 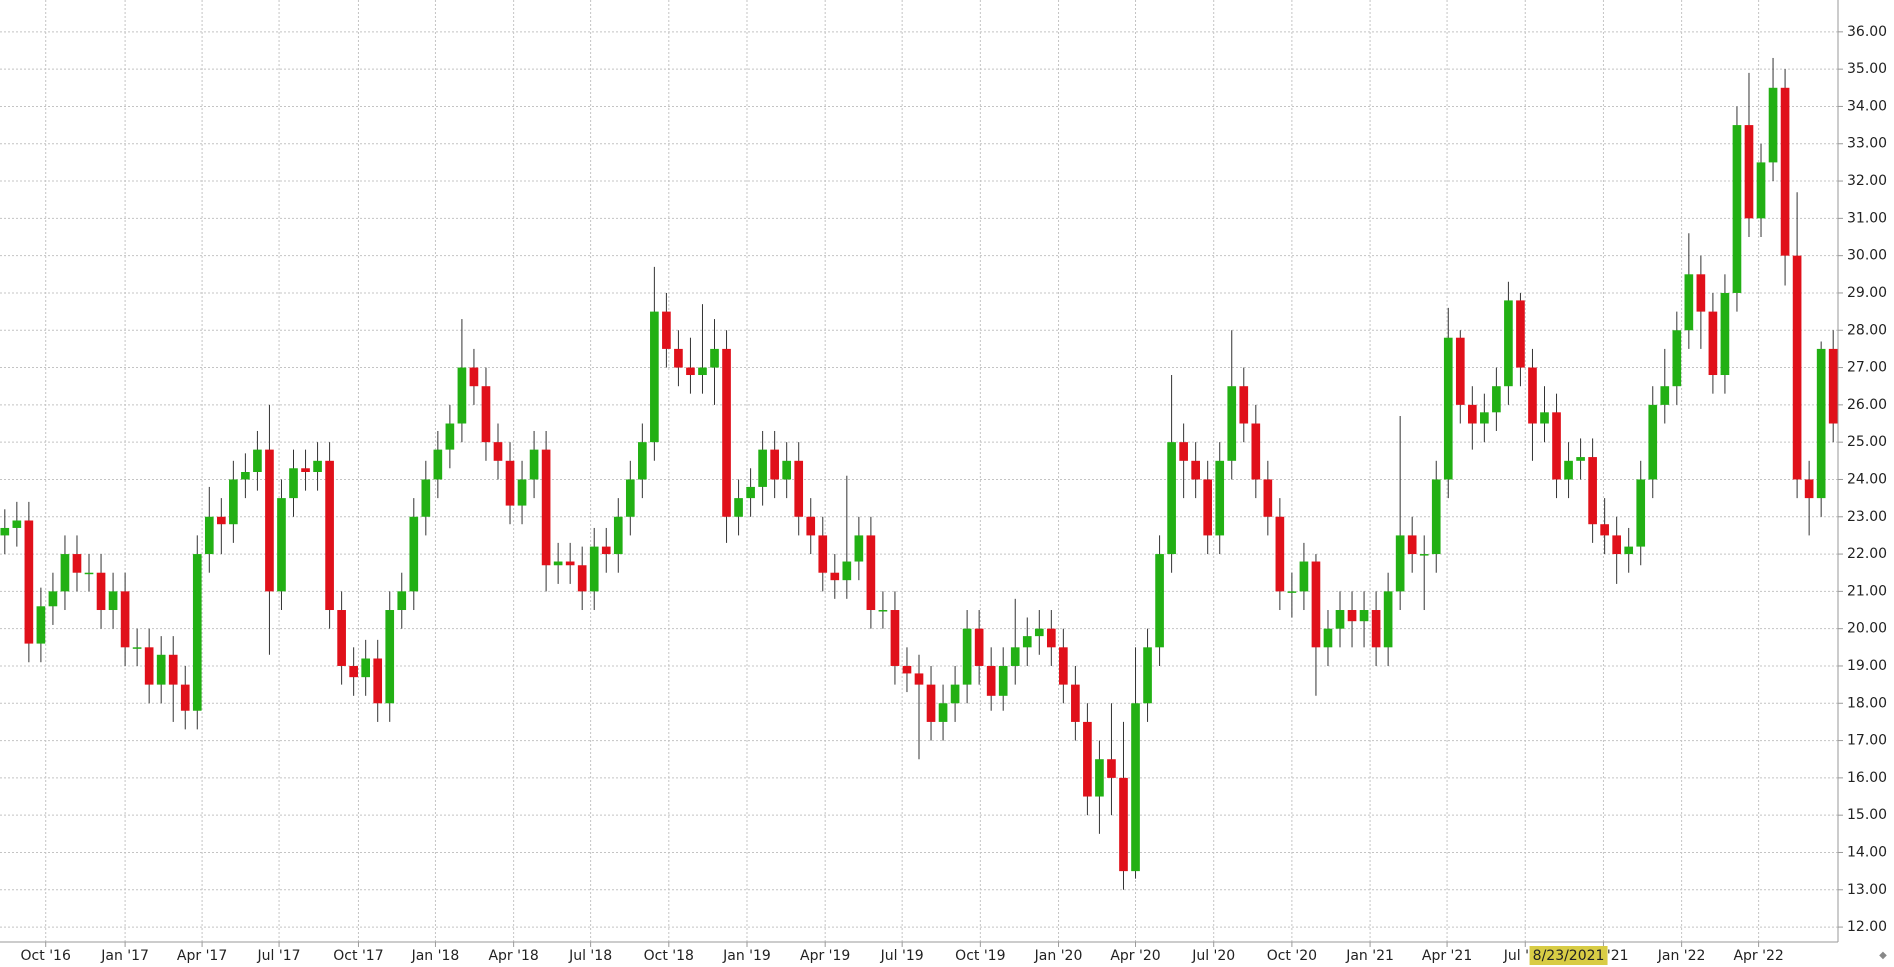 What do you see at coordinates (1867, 517) in the screenshot?
I see `y-tick-label: 23.00` at bounding box center [1867, 517].